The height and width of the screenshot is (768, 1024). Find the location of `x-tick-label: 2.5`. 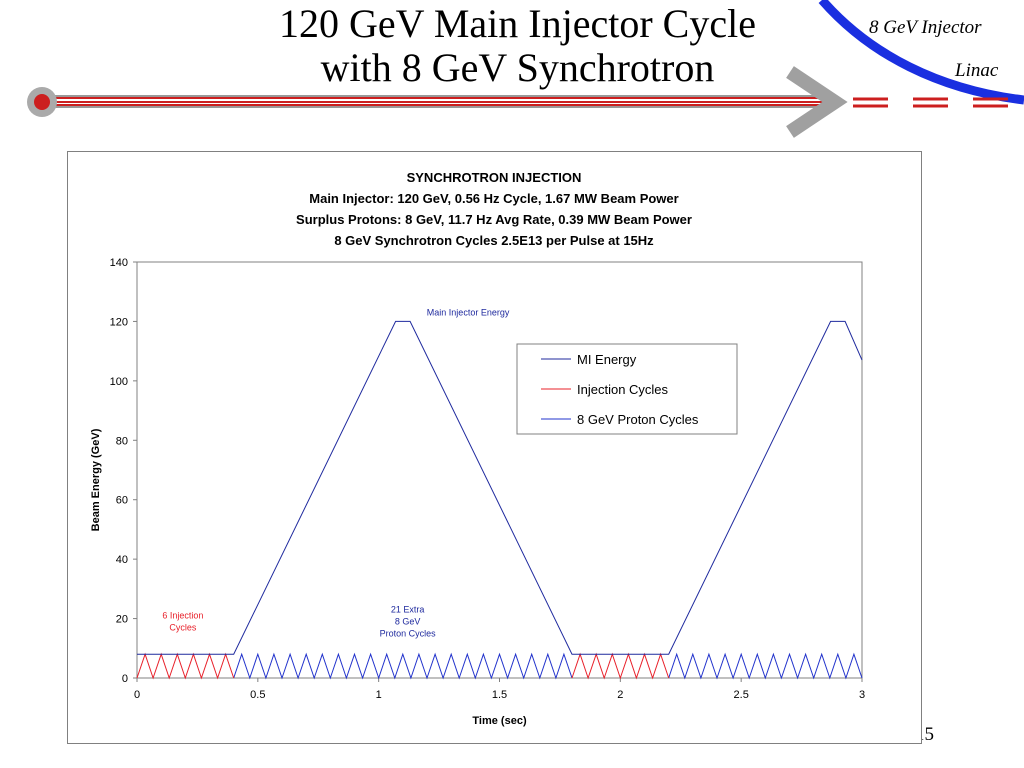

x-tick-label: 2.5 is located at coordinates (741, 695).